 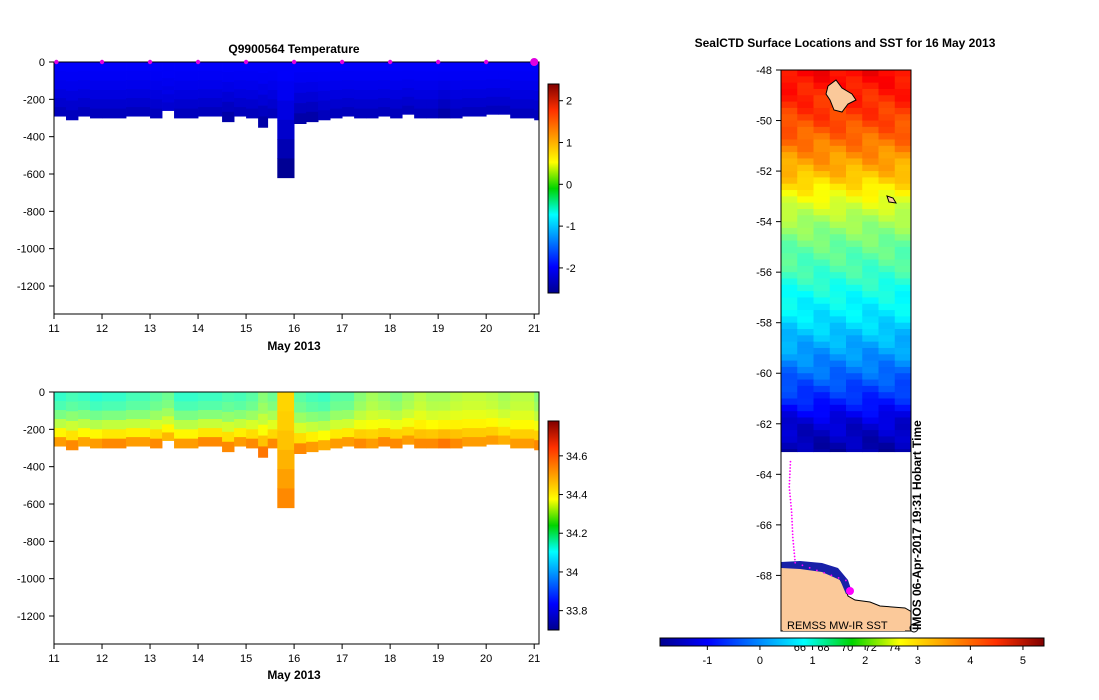 I want to click on sst-colorbar-tick-label: 3, so click(x=918, y=661).